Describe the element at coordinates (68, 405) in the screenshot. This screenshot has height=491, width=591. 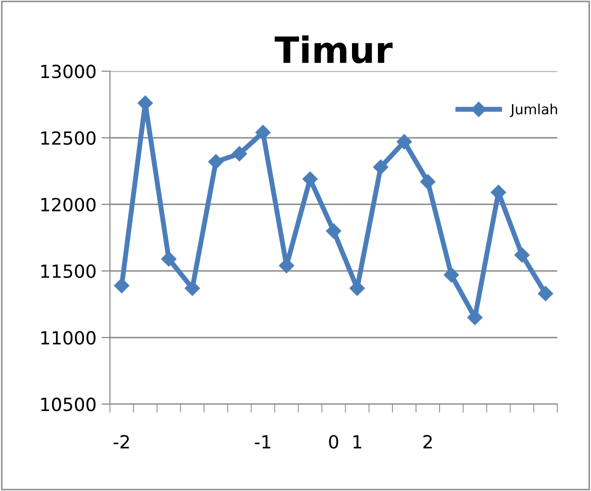
I see `y-tick-label: 10500` at that location.